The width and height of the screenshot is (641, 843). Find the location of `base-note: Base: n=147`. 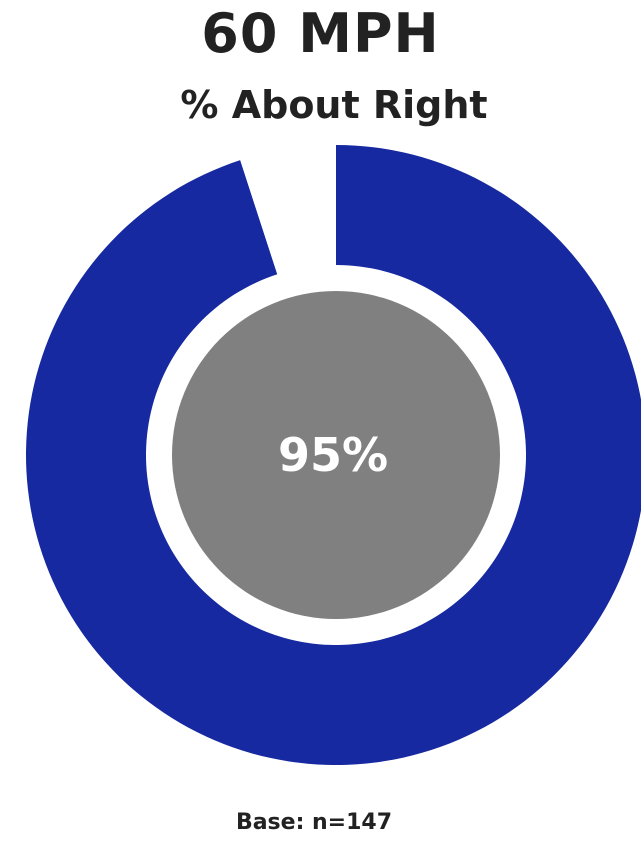

base-note: Base: n=147 is located at coordinates (314, 822).